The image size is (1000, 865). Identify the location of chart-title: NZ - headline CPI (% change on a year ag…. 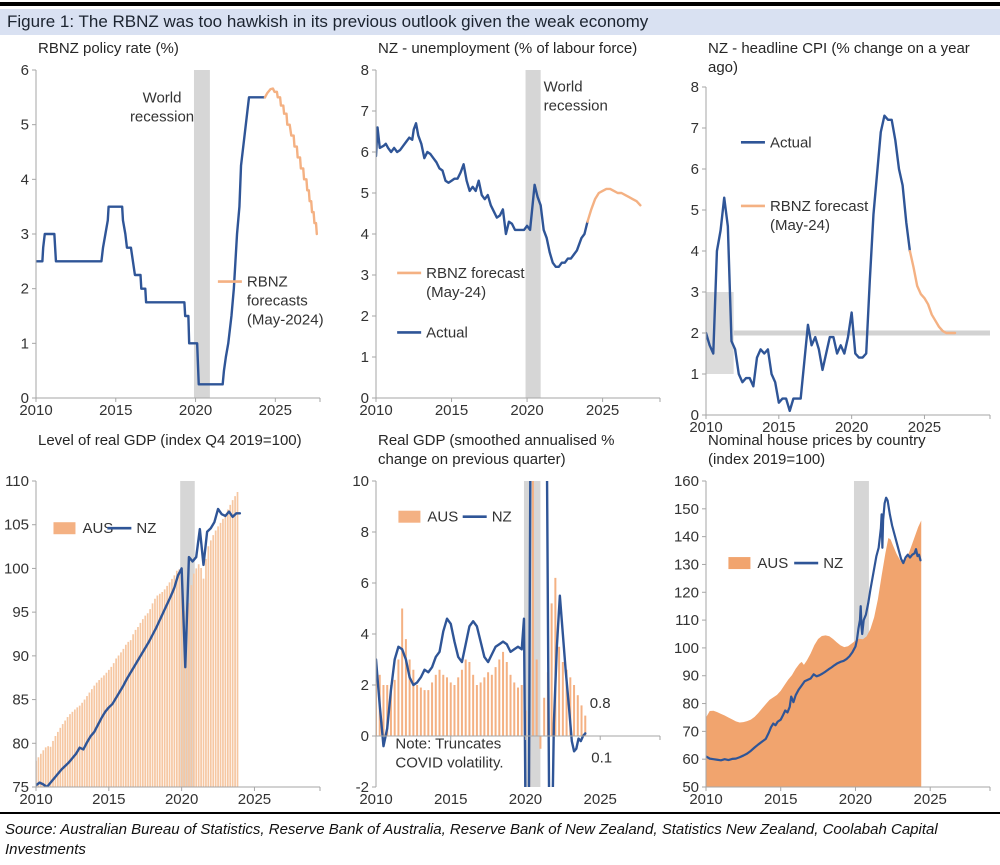
(839, 58).